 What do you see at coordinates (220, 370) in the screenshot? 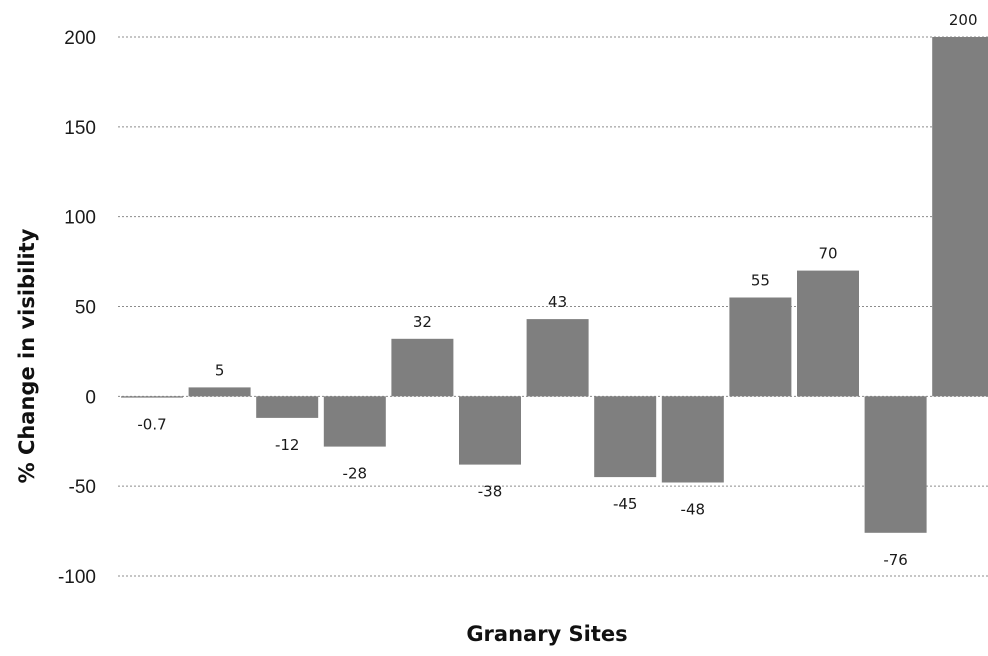
I see `data-label: 5` at bounding box center [220, 370].